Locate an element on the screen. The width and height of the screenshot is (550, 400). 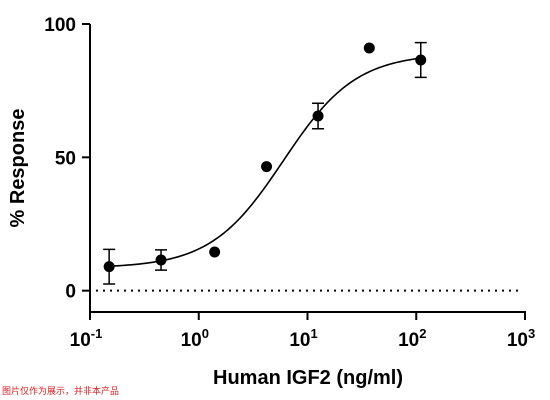
y-tick-label-2: 100 is located at coordinates (60, 25).